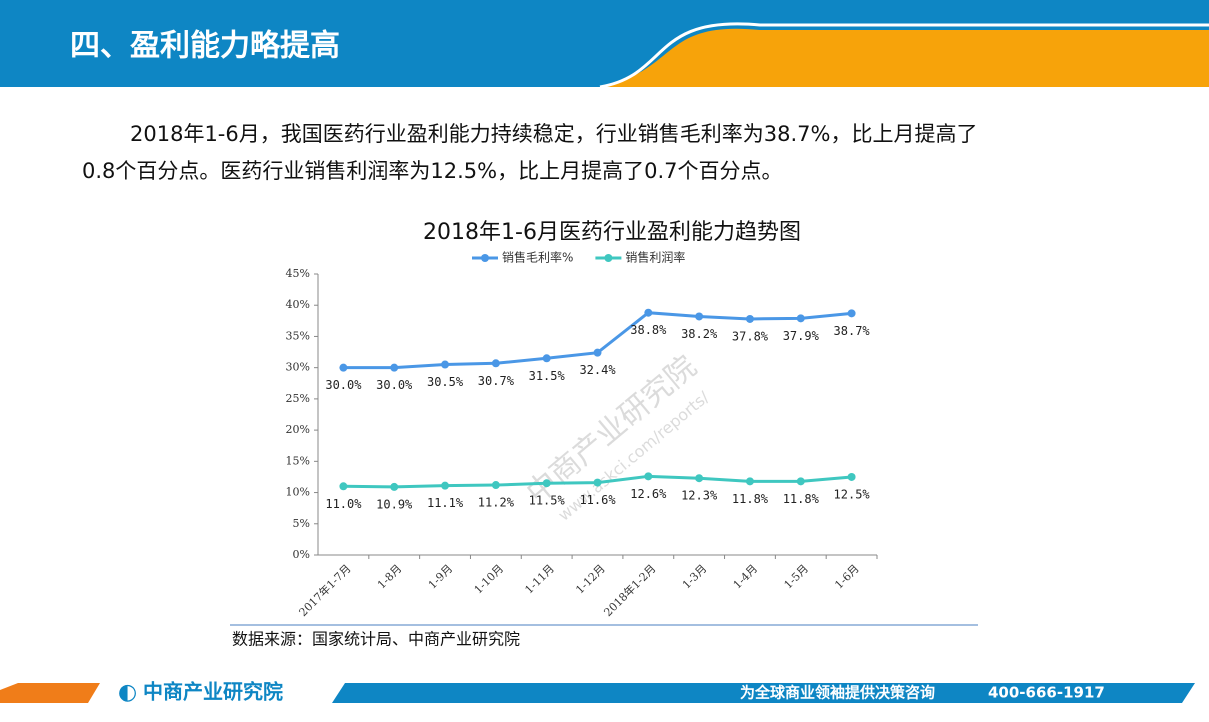 This screenshot has width=1209, height=722. Describe the element at coordinates (547, 501) in the screenshot. I see `data-label: 11.5%` at that location.